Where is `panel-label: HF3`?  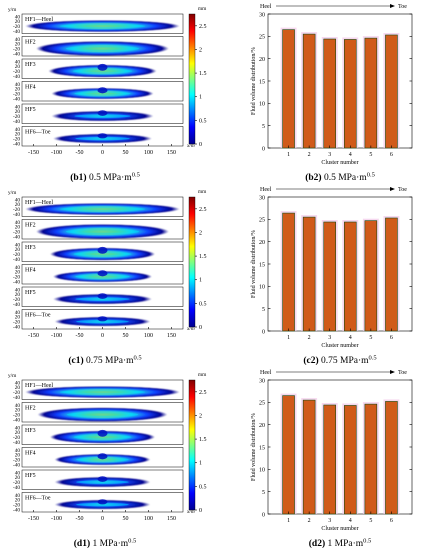
panel-label: HF3 is located at coordinates (30, 248).